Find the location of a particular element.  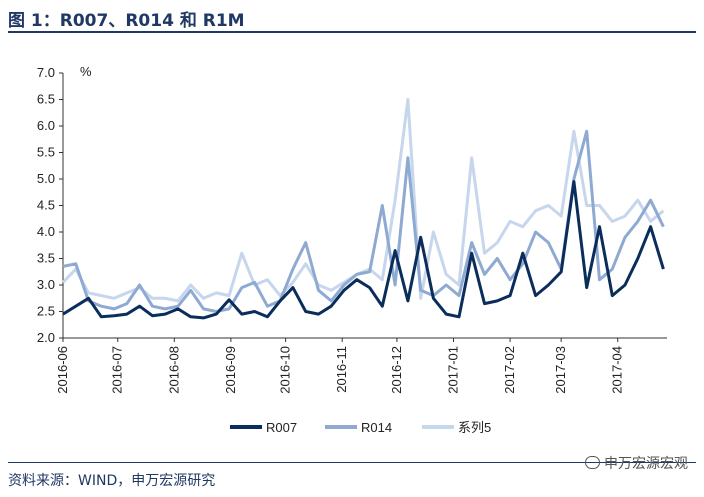

x-tick-label: 2016-07 is located at coordinates (117, 370).